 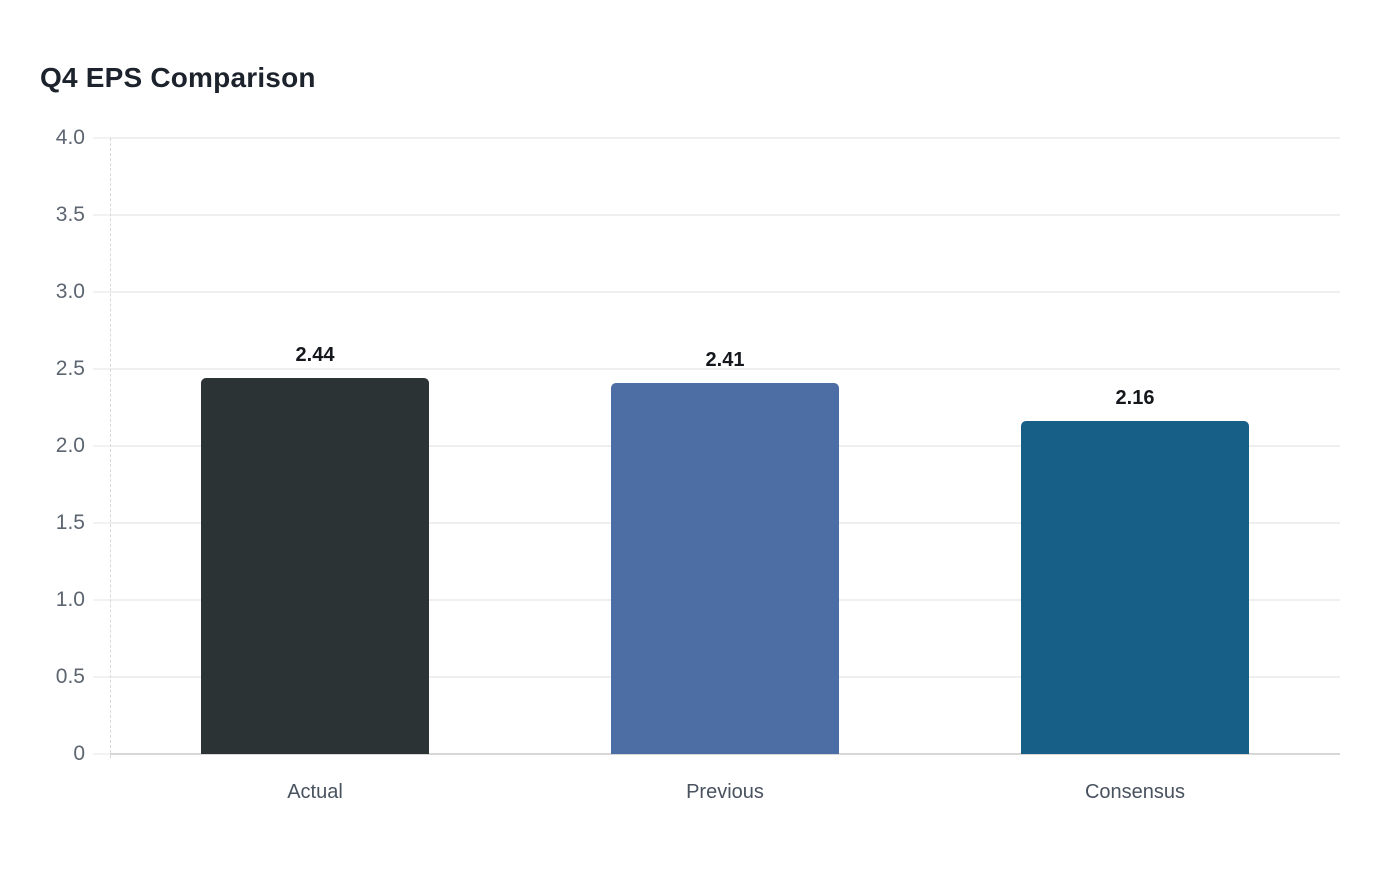 I want to click on bar-value-label: 2.44, so click(x=315, y=355).